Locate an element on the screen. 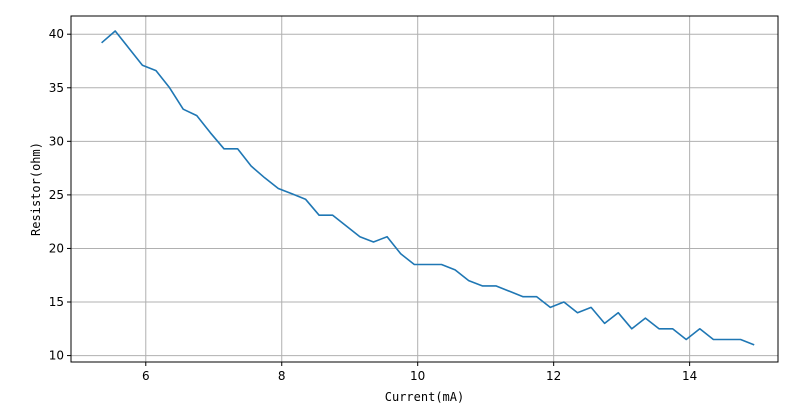  y-tick-label: 30 is located at coordinates (56, 141).